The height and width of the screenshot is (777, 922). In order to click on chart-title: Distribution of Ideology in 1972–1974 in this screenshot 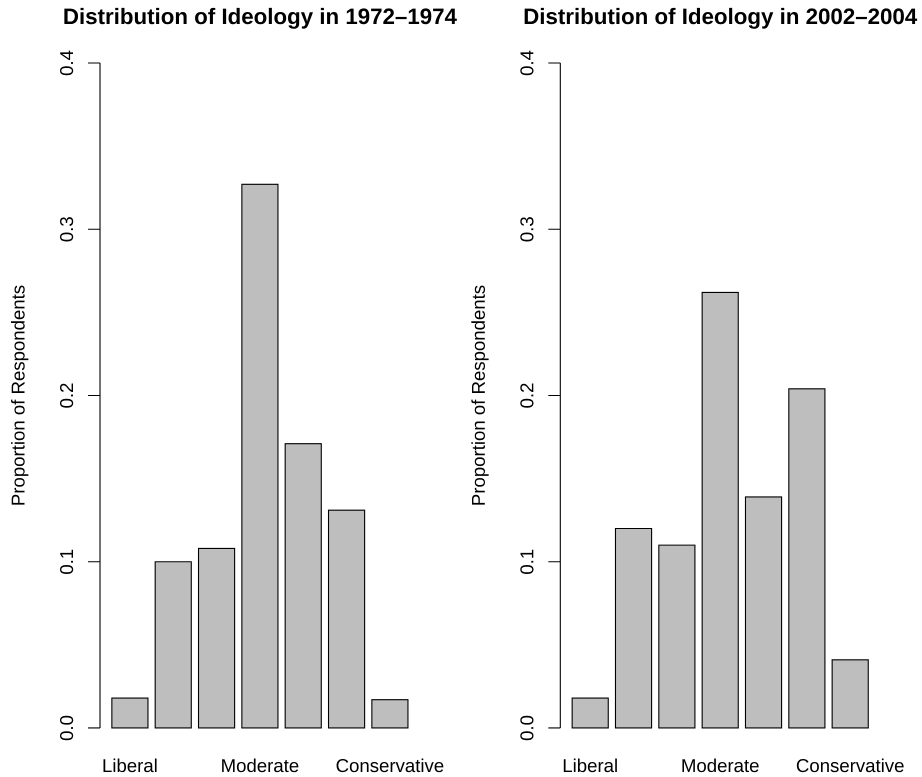, I will do `click(260, 18)`.